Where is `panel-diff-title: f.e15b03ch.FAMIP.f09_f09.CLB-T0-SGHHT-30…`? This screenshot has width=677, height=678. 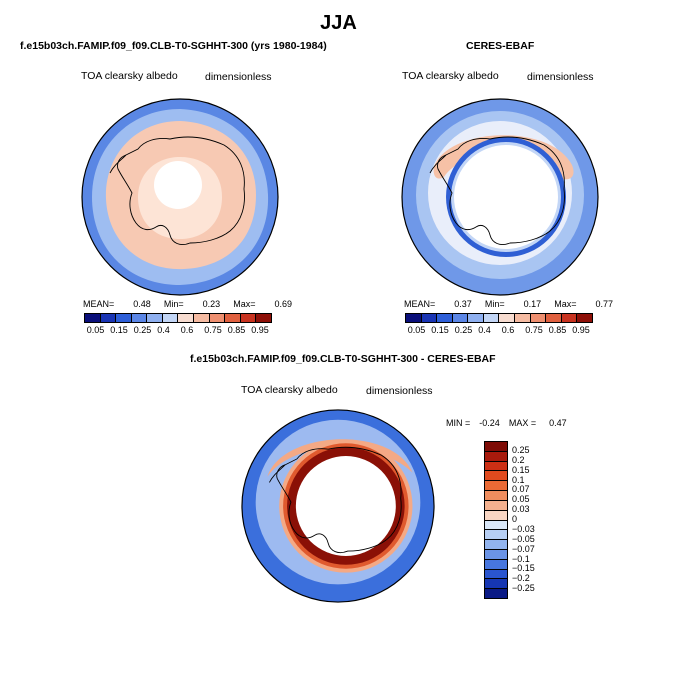 panel-diff-title: f.e15b03ch.FAMIP.f09_f09.CLB-T0-SGHHT-30… is located at coordinates (343, 359).